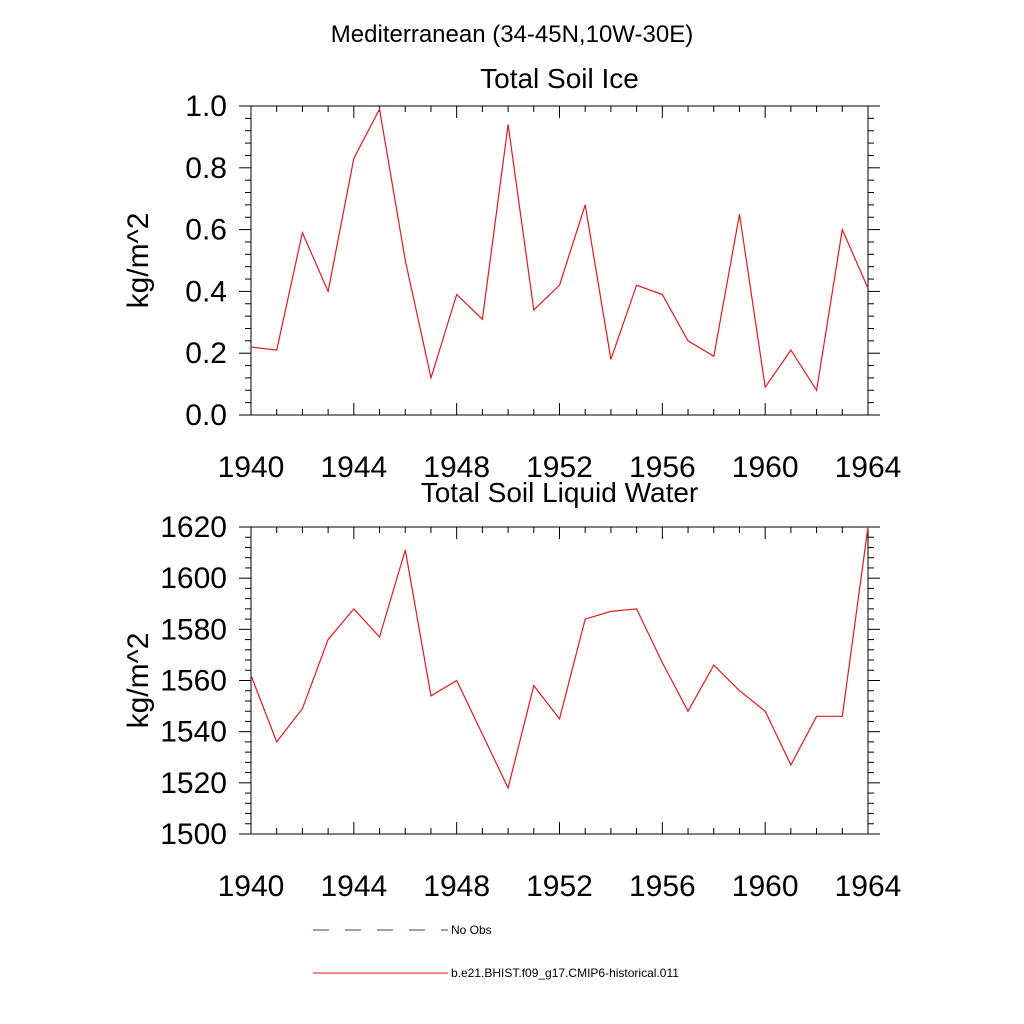 Image resolution: width=1024 pixels, height=1024 pixels. What do you see at coordinates (471, 930) in the screenshot?
I see `legend-label-no-obs: No Obs` at bounding box center [471, 930].